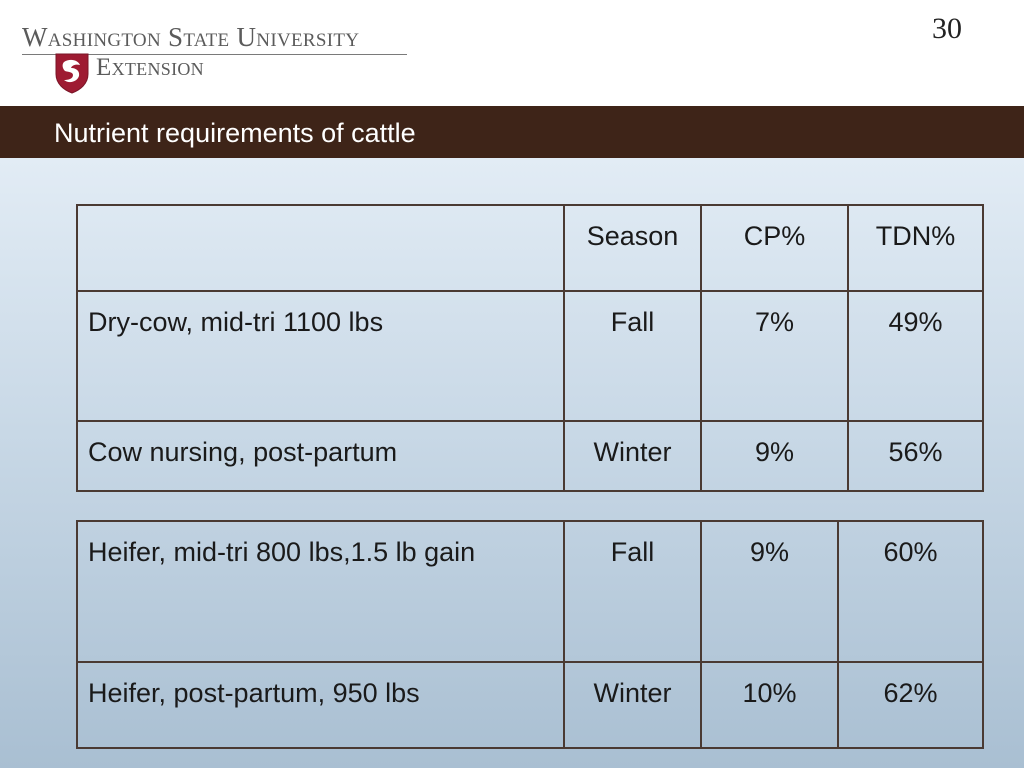 The width and height of the screenshot is (1024, 768). What do you see at coordinates (150, 67) in the screenshot?
I see `logo-extension: Extension` at bounding box center [150, 67].